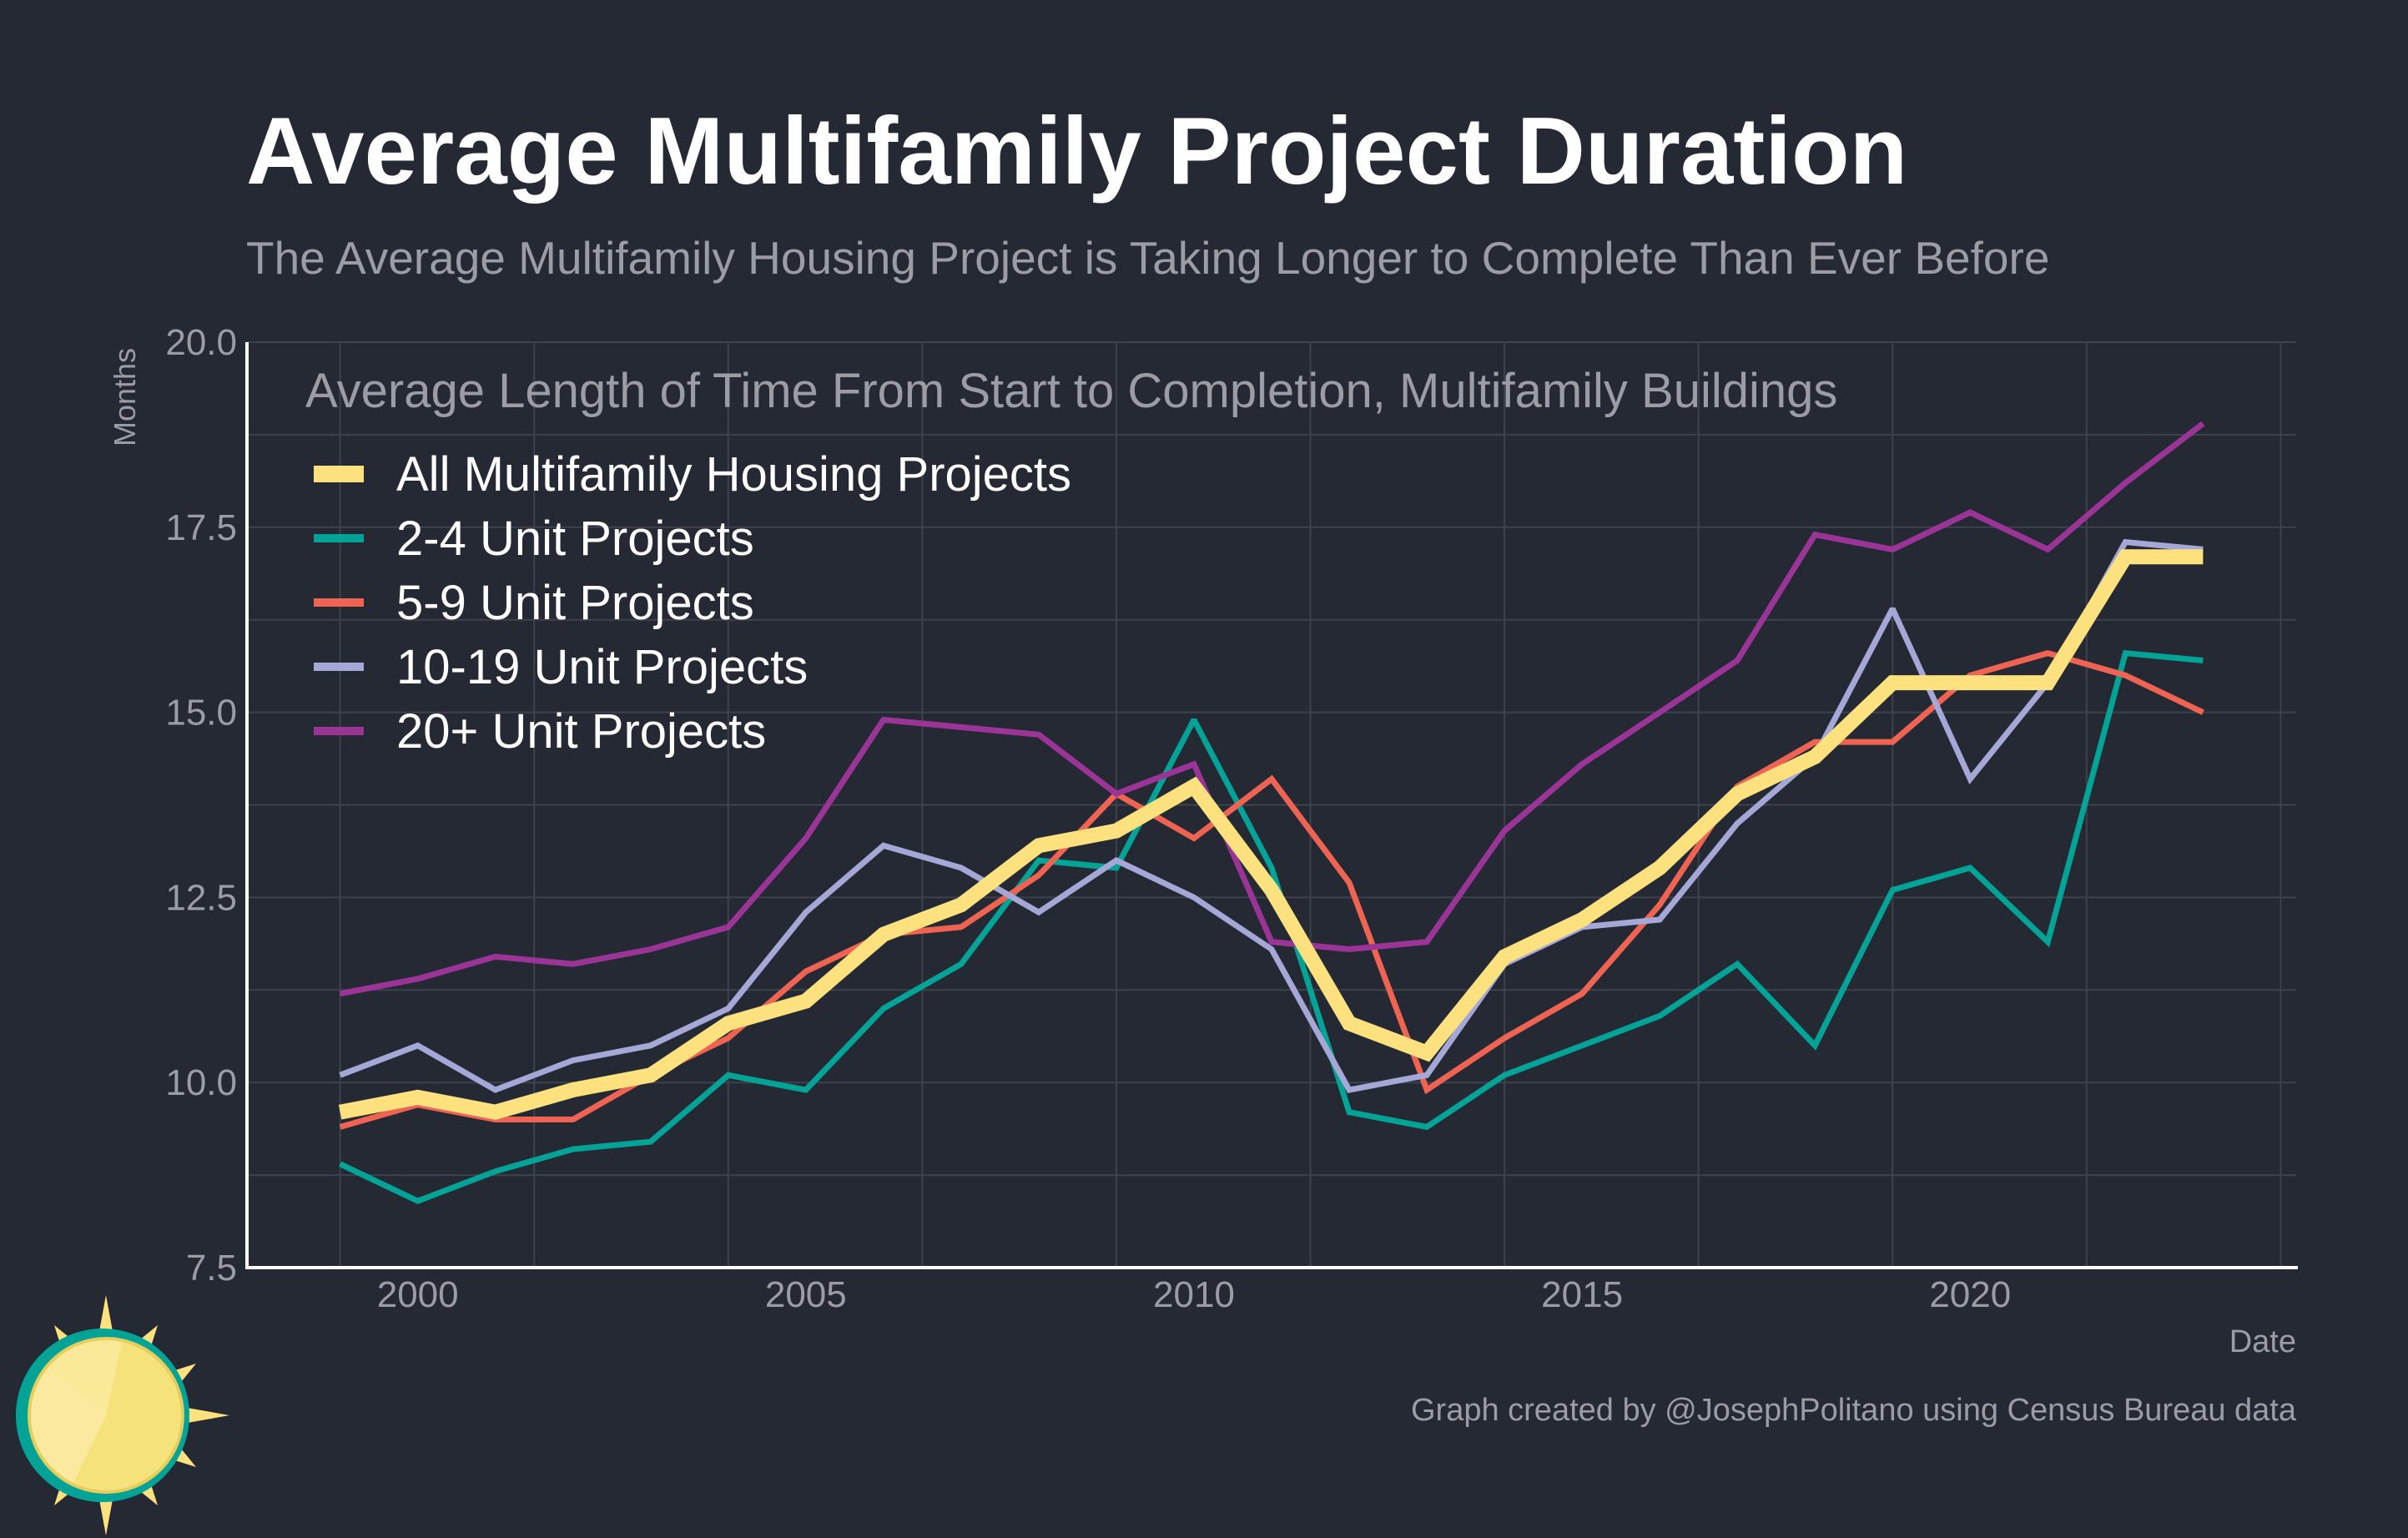 The width and height of the screenshot is (2408, 1538). I want to click on y-tick-label: 12.5, so click(201, 897).